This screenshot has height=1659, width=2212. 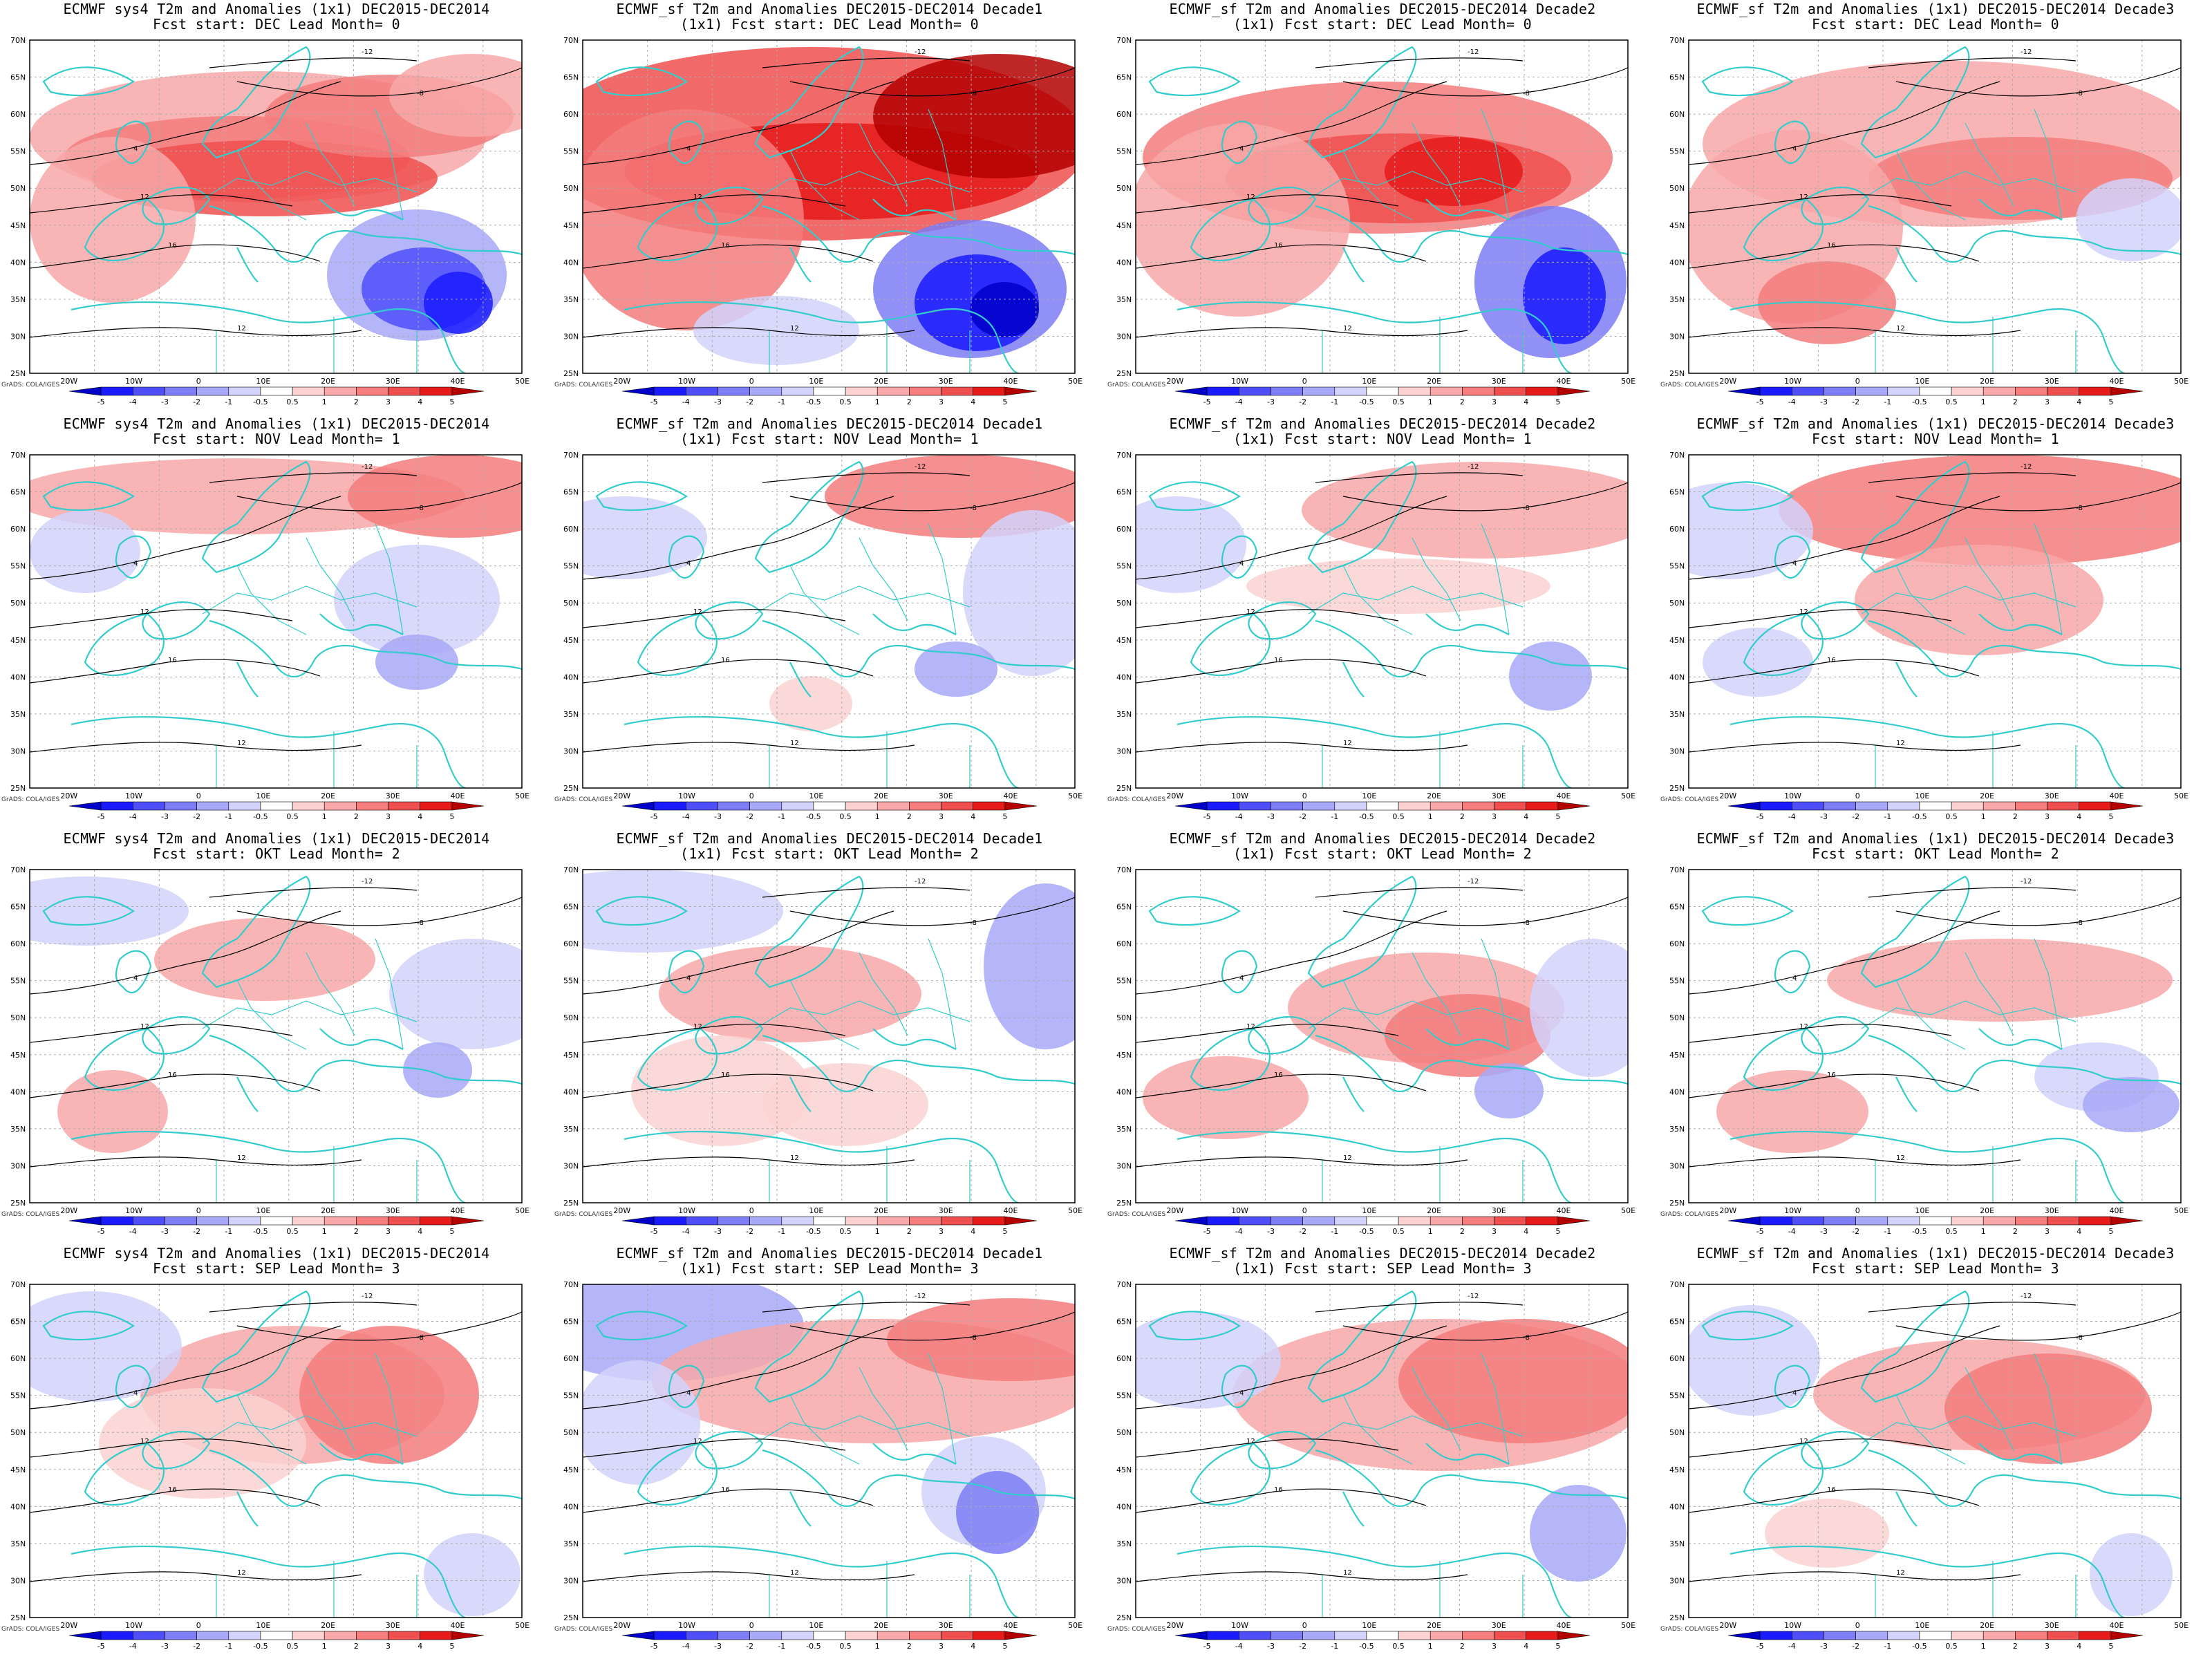 I want to click on colorbar-tick-label: -3, so click(x=165, y=1231).